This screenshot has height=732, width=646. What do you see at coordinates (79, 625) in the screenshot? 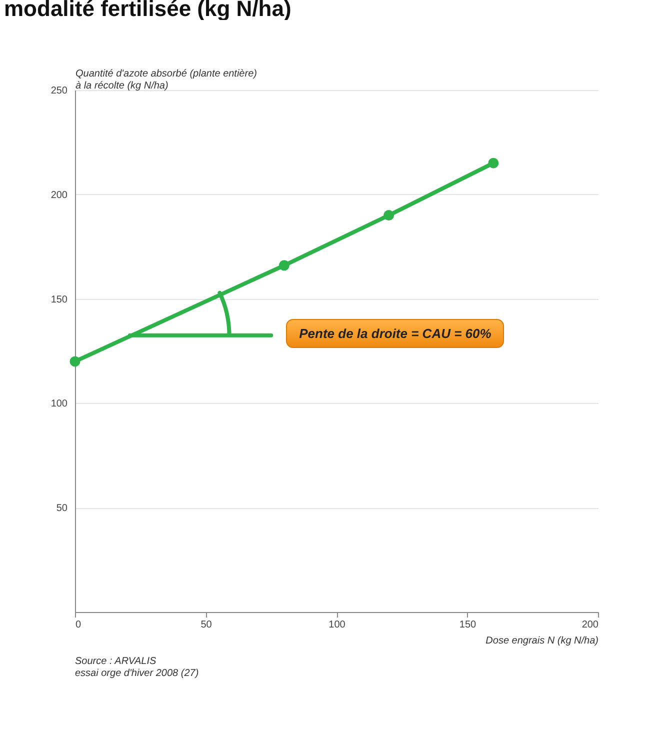
I see `x-tick-label: 0` at bounding box center [79, 625].